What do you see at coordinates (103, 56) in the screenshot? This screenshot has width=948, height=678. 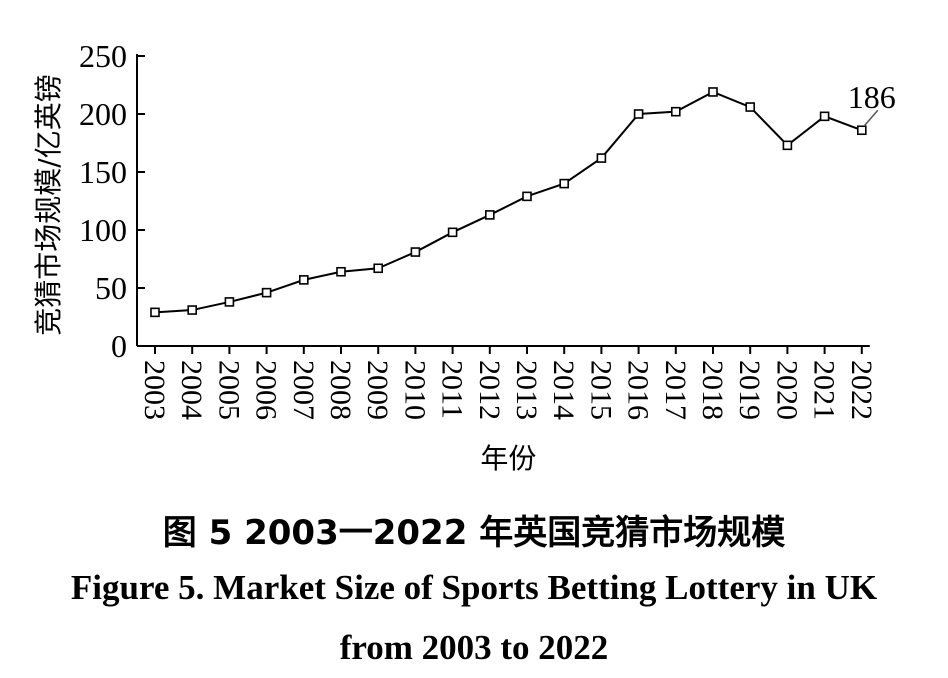 I see `y-tick-label: 250` at bounding box center [103, 56].